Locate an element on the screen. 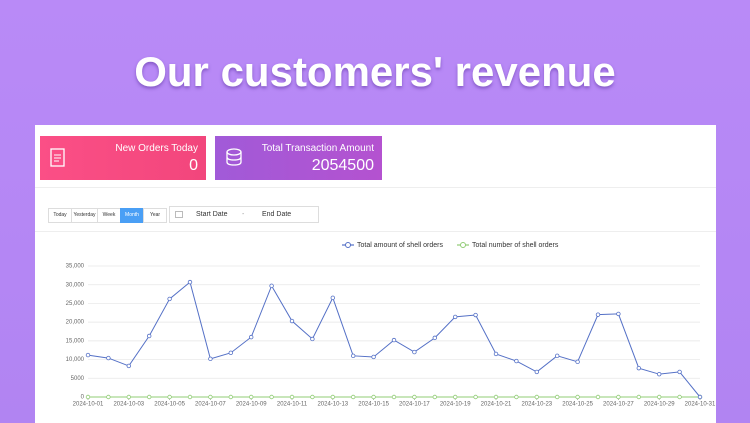 This screenshot has width=750, height=423. card-label: New Orders Today is located at coordinates (156, 148).